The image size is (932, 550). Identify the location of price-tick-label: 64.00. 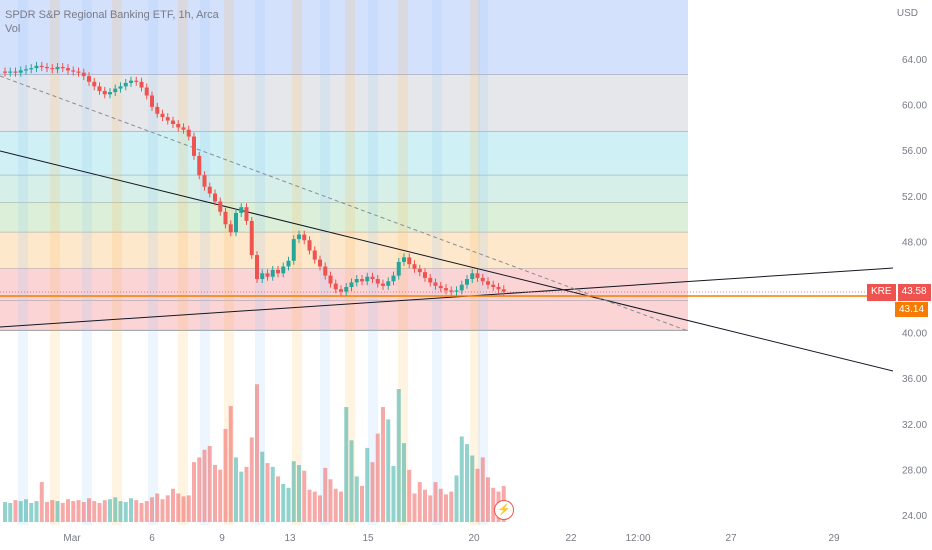
(914, 60).